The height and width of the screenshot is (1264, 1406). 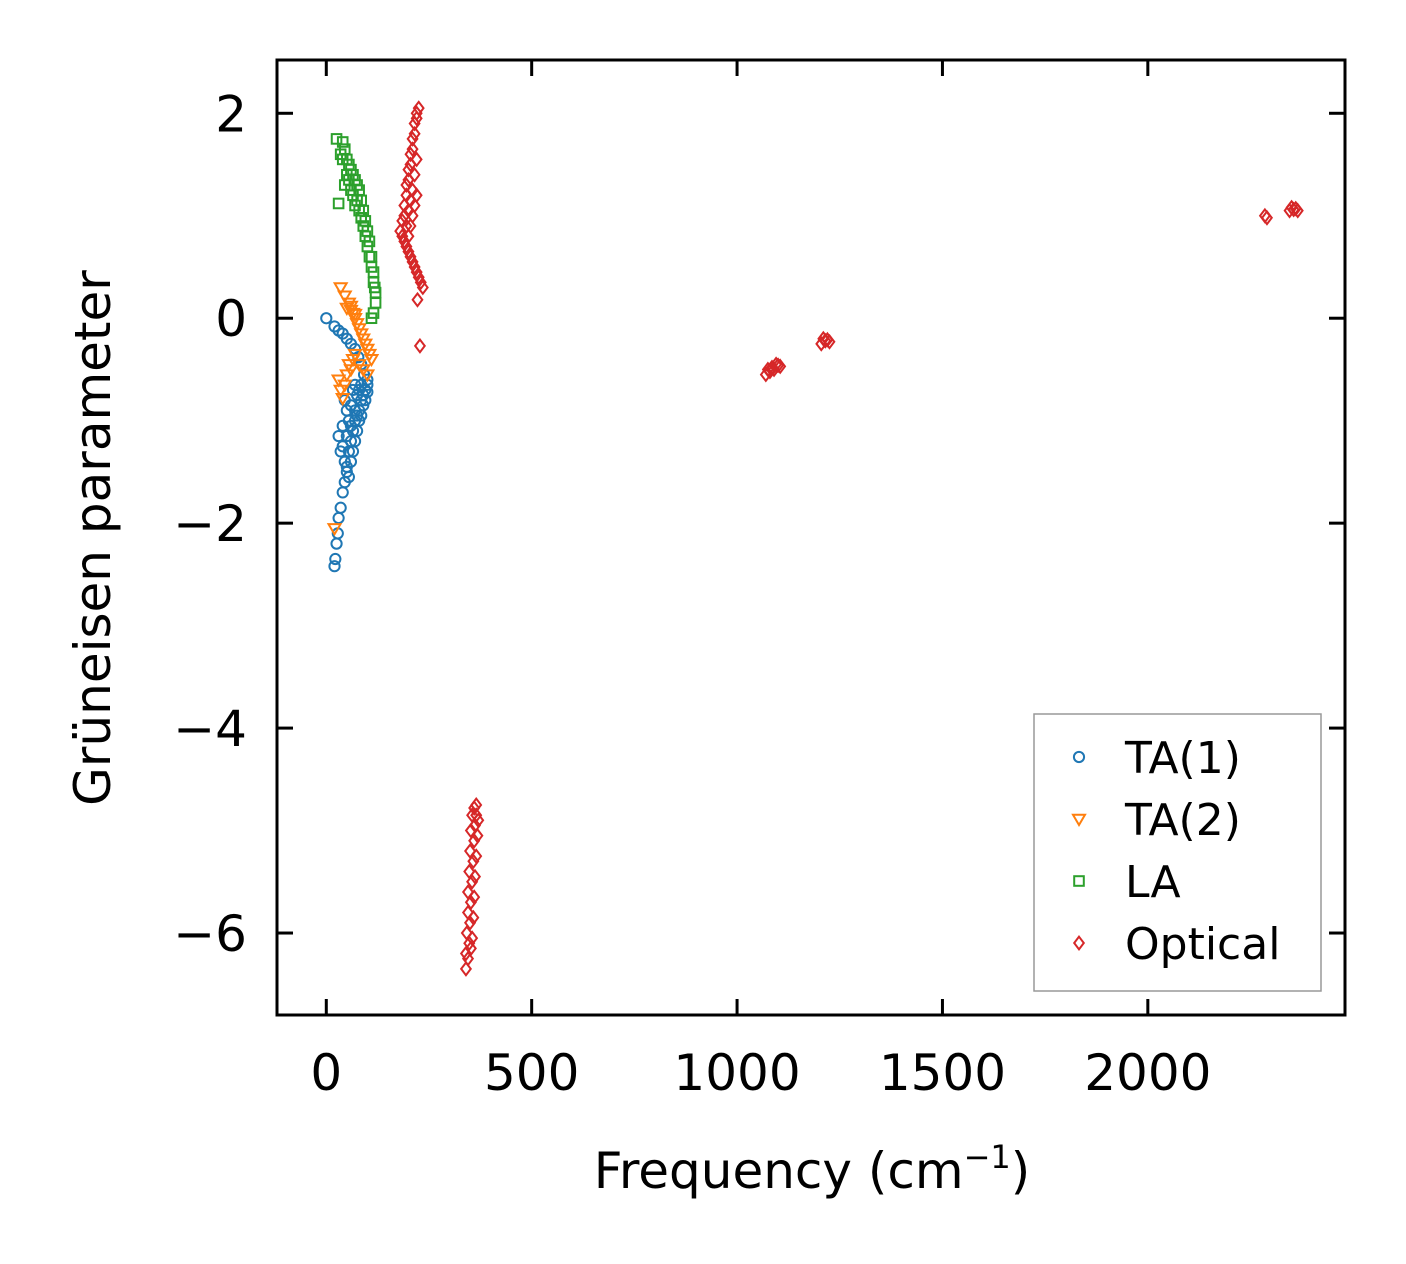 What do you see at coordinates (942, 1073) in the screenshot?
I see `x-tick-label: 1500` at bounding box center [942, 1073].